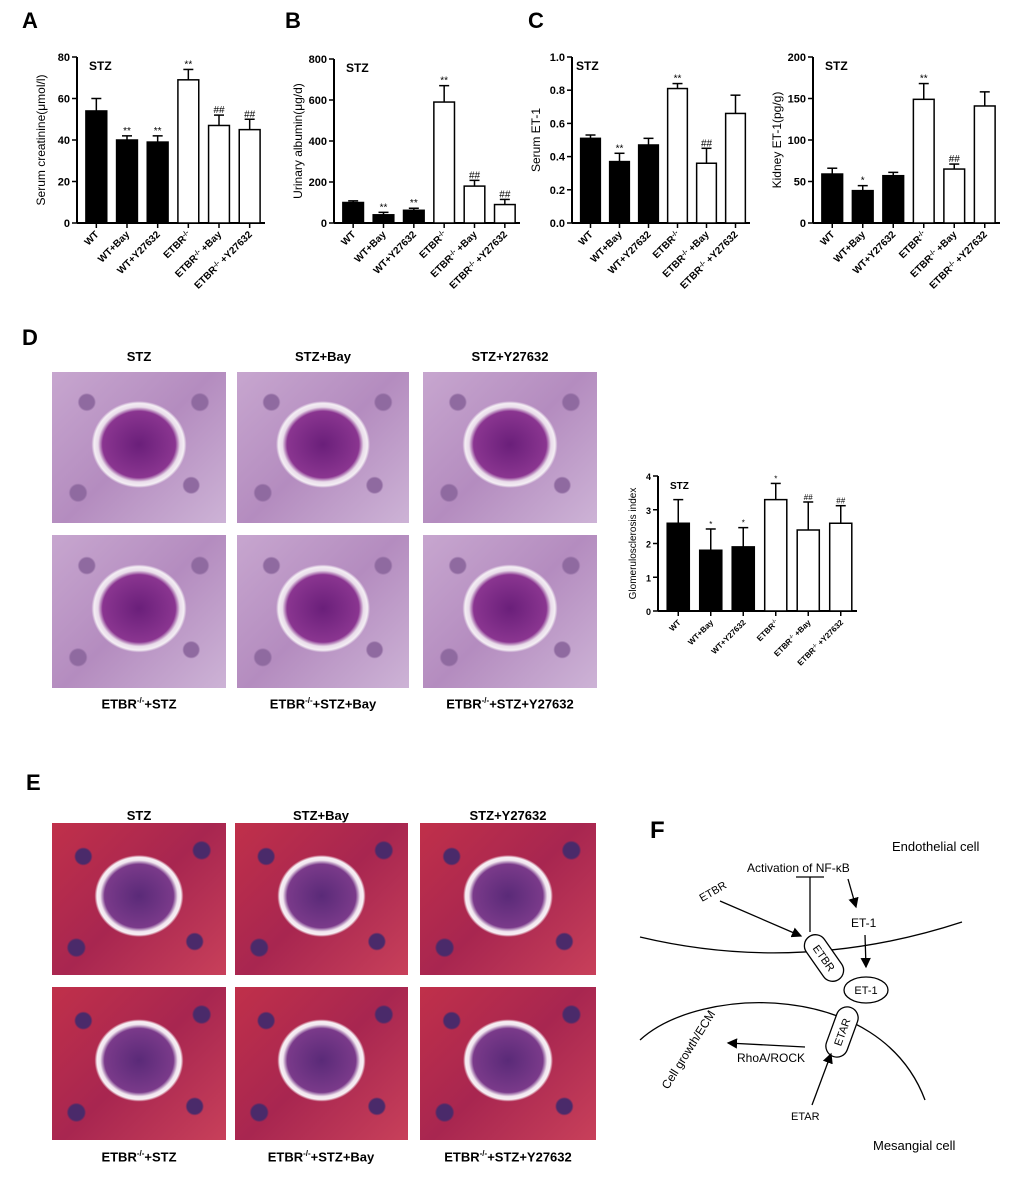 Image resolution: width=1020 pixels, height=1178 pixels. What do you see at coordinates (700, 632) in the screenshot?
I see `x-tick-label: WT+Bay` at bounding box center [700, 632].